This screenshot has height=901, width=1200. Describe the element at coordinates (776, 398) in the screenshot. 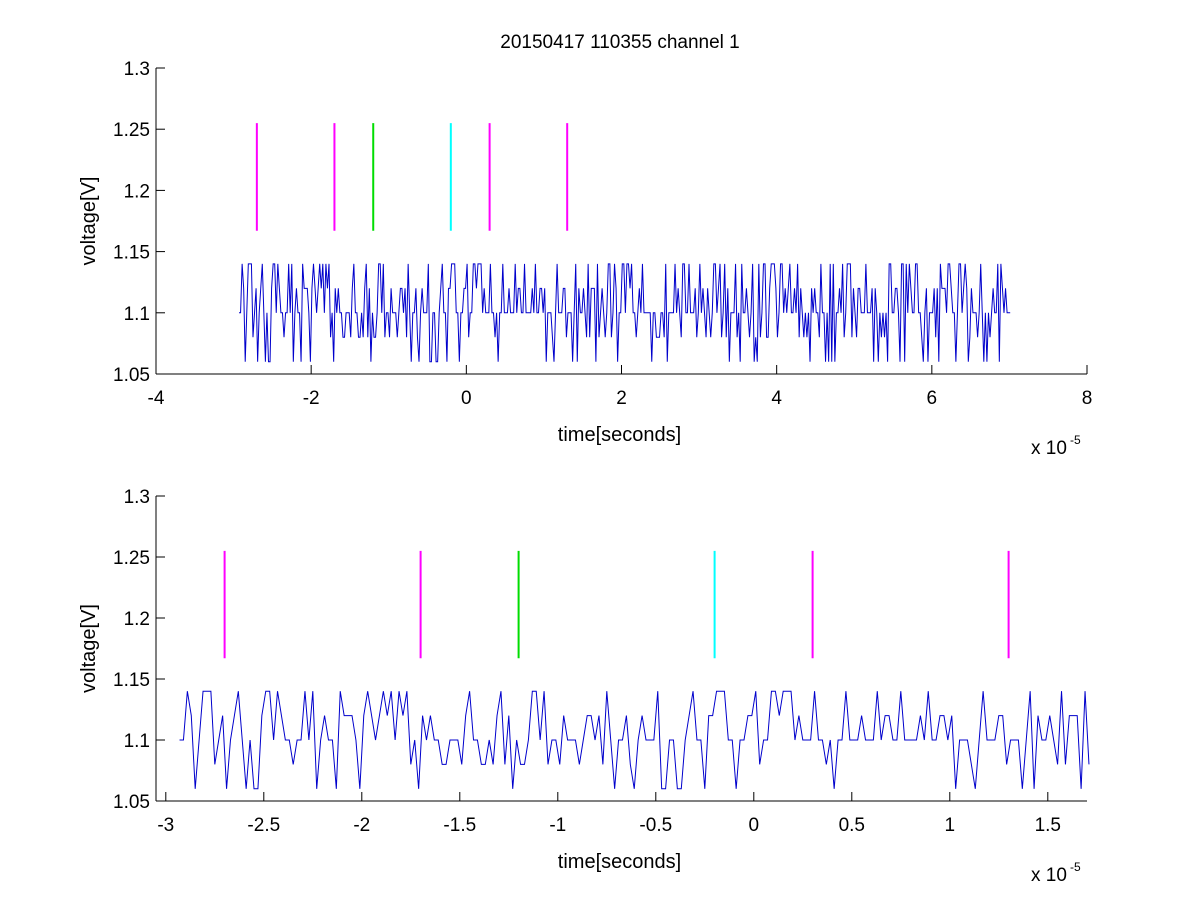

I see `x-tick-label: 4` at that location.